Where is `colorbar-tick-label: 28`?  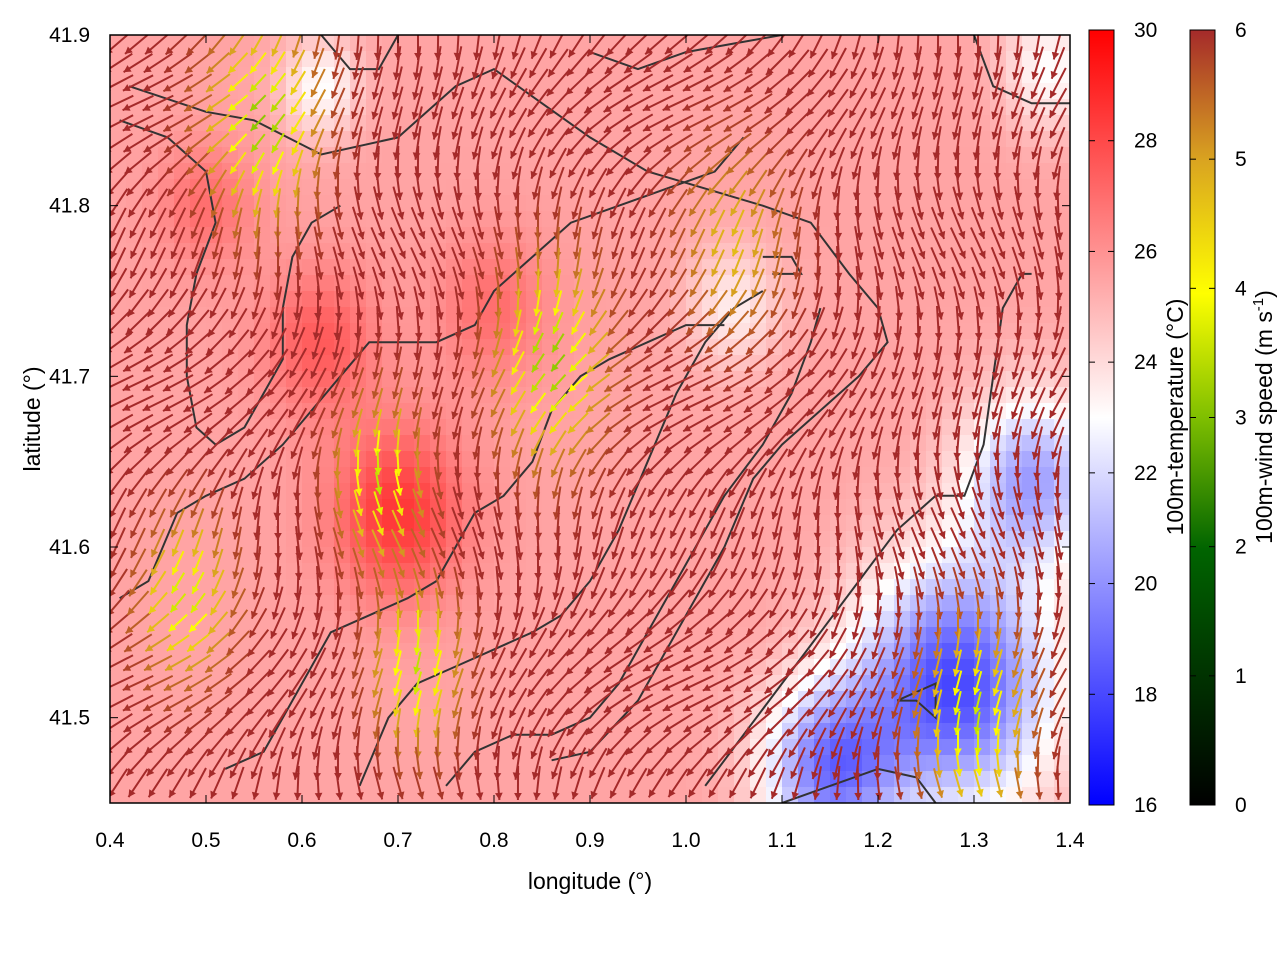
colorbar-tick-label: 28 is located at coordinates (1145, 141).